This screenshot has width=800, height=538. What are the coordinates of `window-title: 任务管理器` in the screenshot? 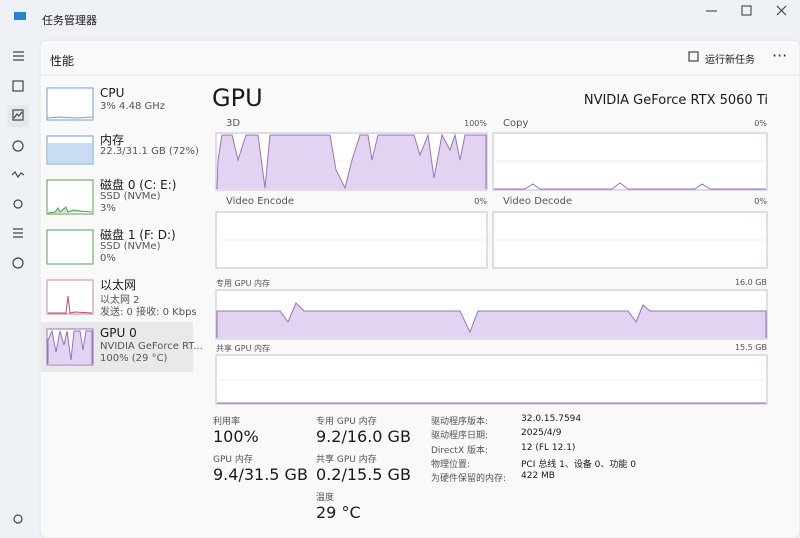 It's located at (69, 20).